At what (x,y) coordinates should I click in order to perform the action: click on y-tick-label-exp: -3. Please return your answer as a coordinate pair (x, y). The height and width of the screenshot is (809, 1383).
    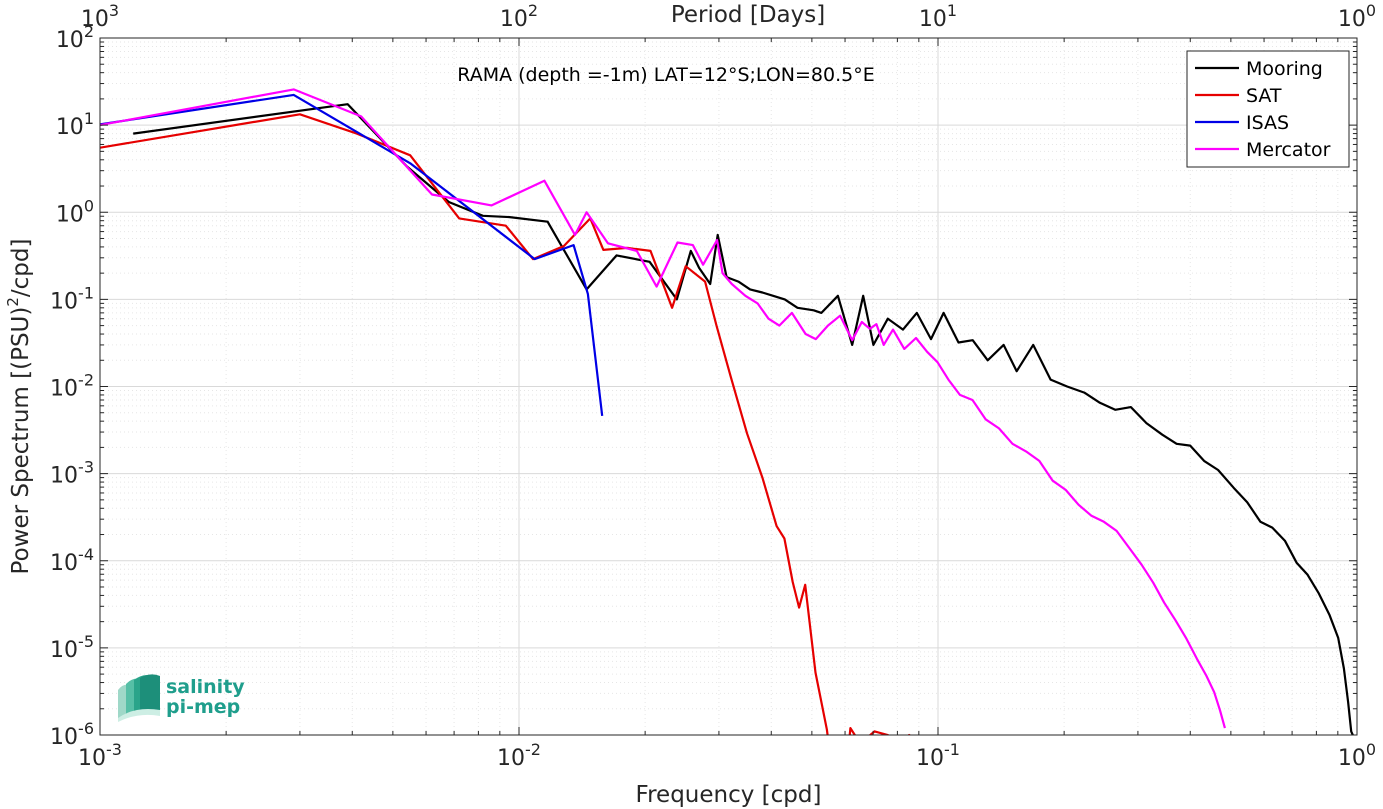
    Looking at the image, I should click on (86, 467).